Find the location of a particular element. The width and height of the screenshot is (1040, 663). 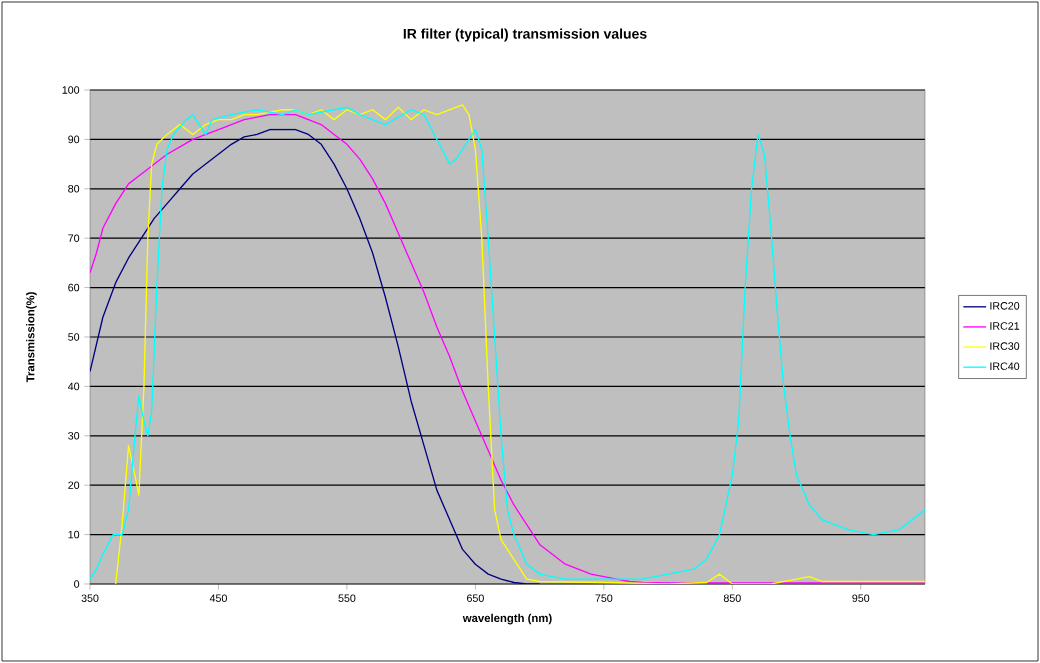

y-tick-label: 70 is located at coordinates (74, 238).